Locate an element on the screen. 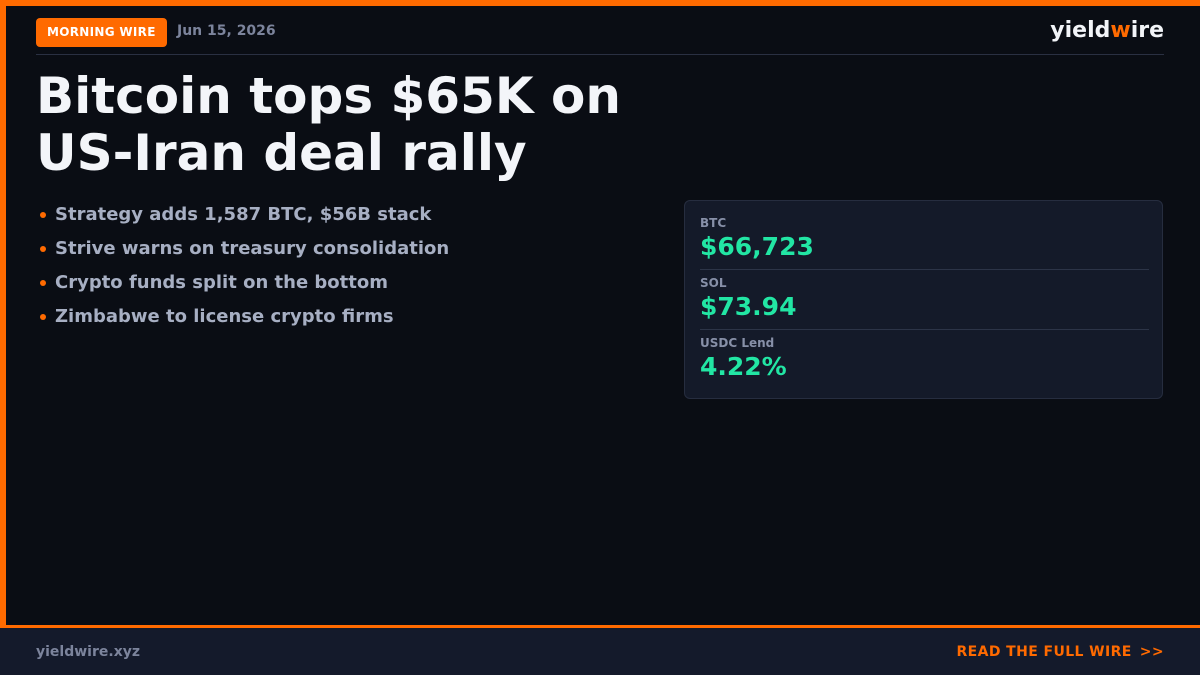 The image size is (1200, 675). stat-label: BTC is located at coordinates (713, 223).